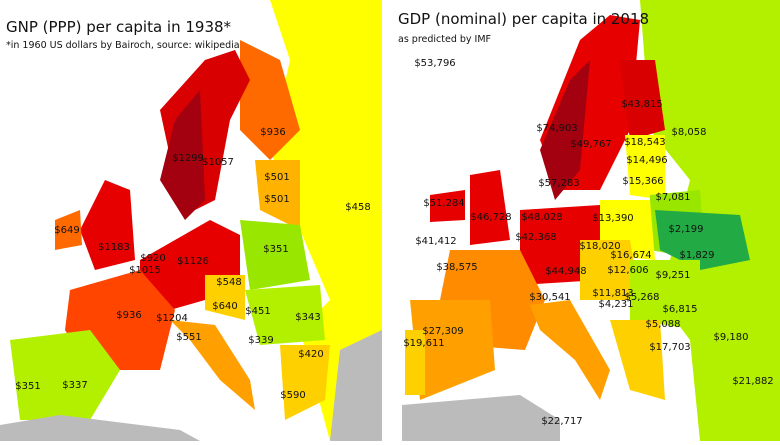  Describe the element at coordinates (752, 381) in the screenshot. I see `country-value: $21,882` at that location.